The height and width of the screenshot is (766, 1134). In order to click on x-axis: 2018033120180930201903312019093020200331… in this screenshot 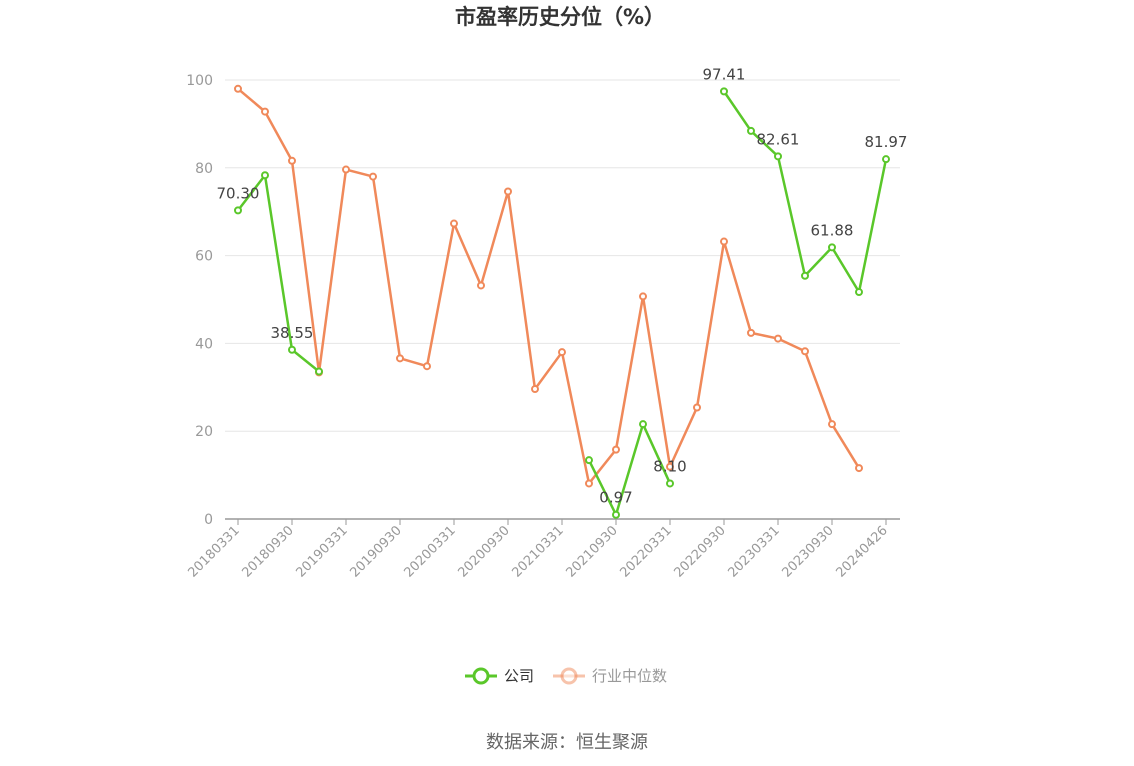, I will do `click(542, 549)`.